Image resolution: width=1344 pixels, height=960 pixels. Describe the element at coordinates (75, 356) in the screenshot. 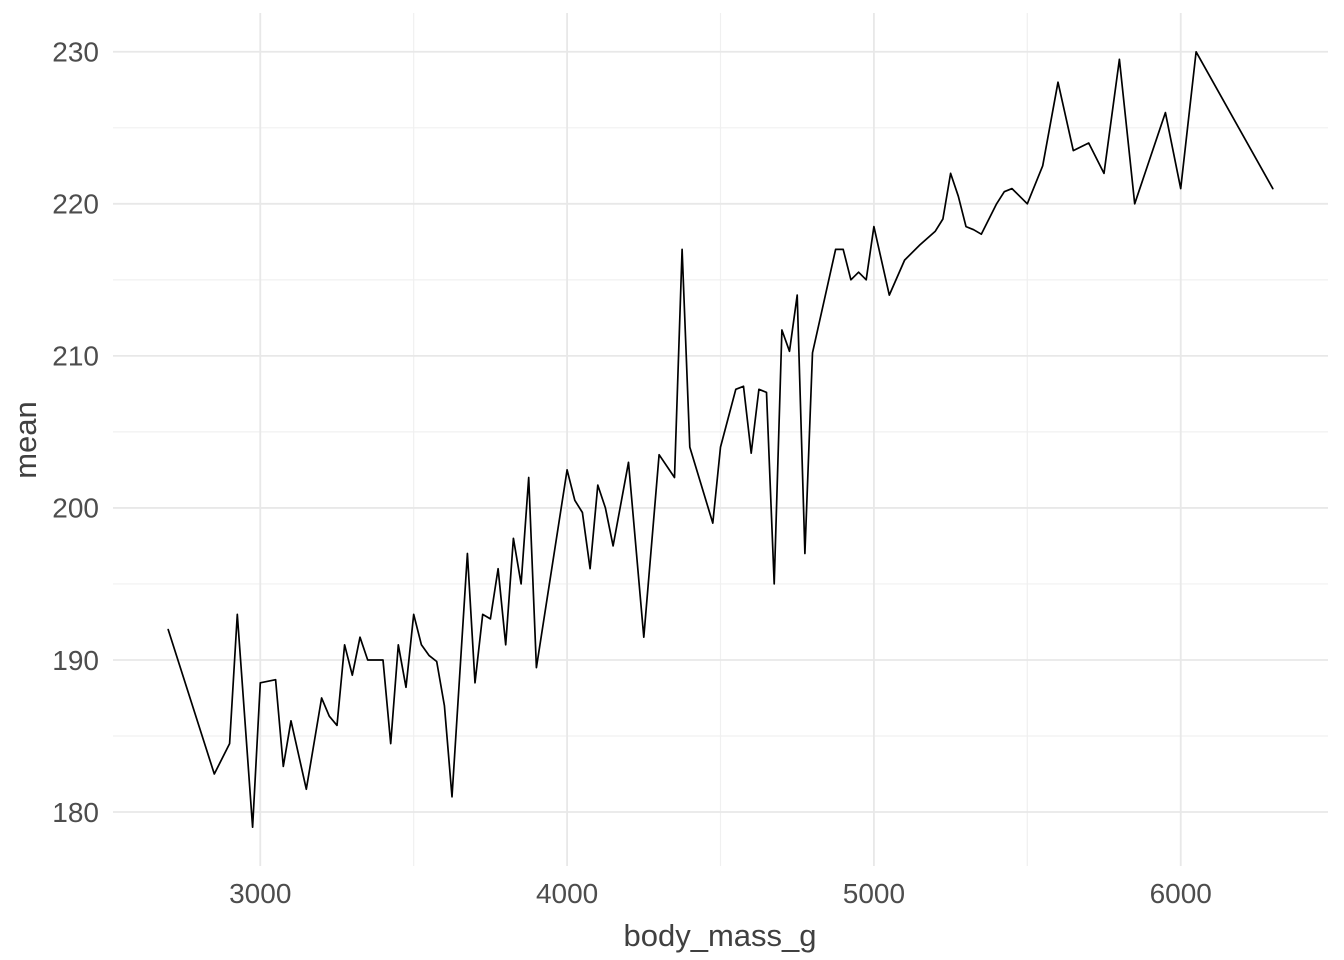

I see `y-tick-label: 210` at that location.